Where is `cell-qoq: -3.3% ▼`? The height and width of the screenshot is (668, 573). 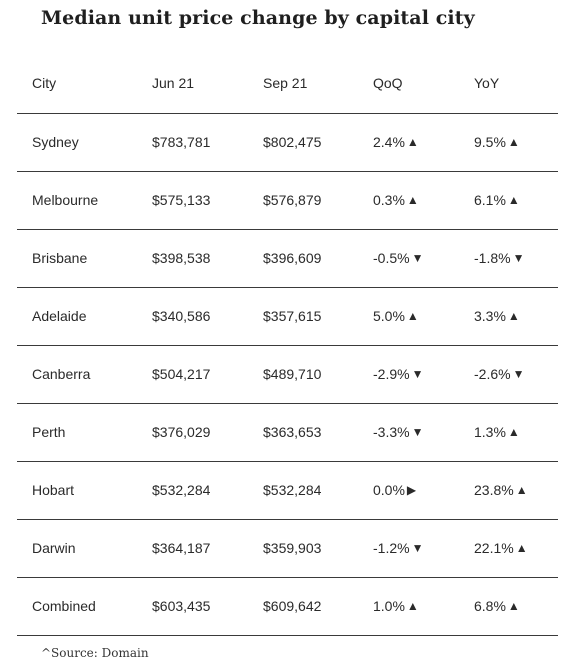 cell-qoq: -3.3% ▼ is located at coordinates (408, 432).